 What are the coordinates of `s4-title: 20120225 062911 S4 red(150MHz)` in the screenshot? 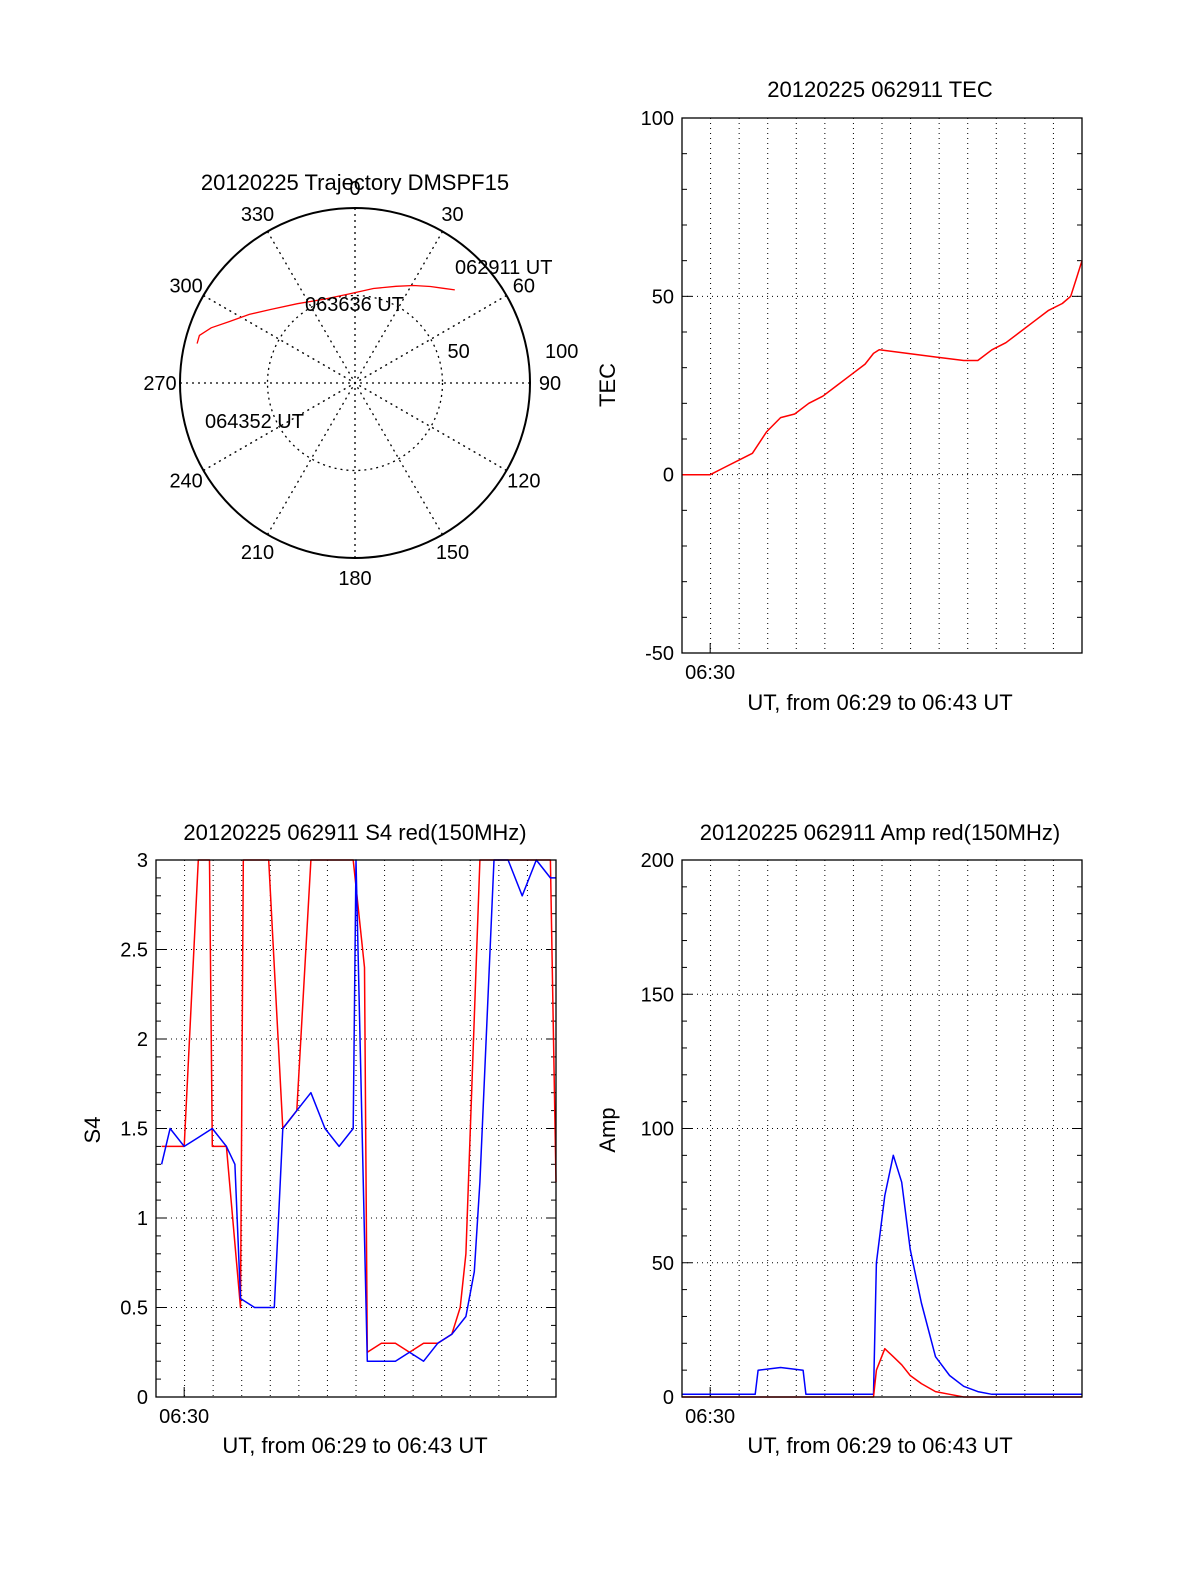 It's located at (354, 832).